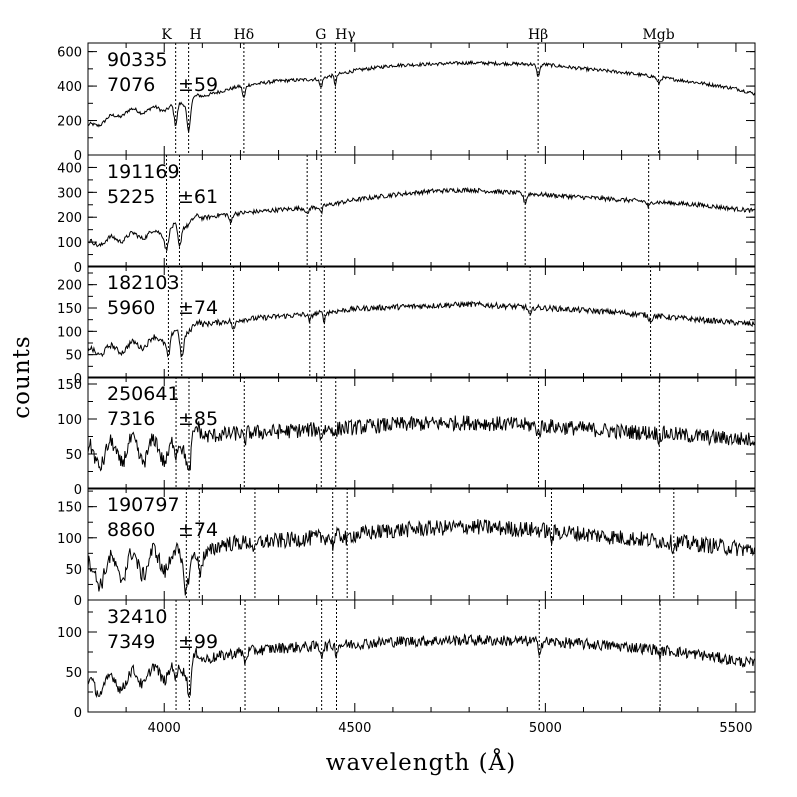  Describe the element at coordinates (69, 193) in the screenshot. I see `y-tick-label: 300` at that location.